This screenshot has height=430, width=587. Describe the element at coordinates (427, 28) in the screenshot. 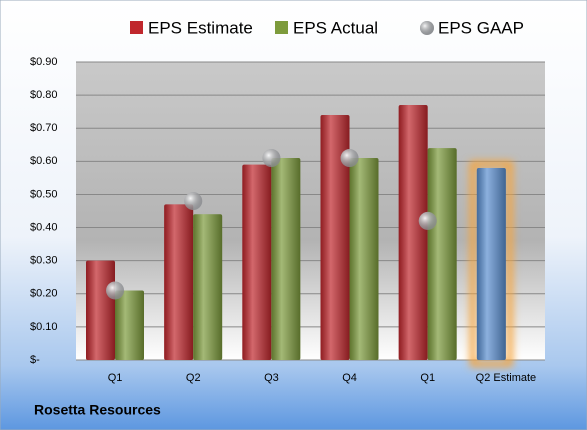

I see `legend-marker-shine` at that location.